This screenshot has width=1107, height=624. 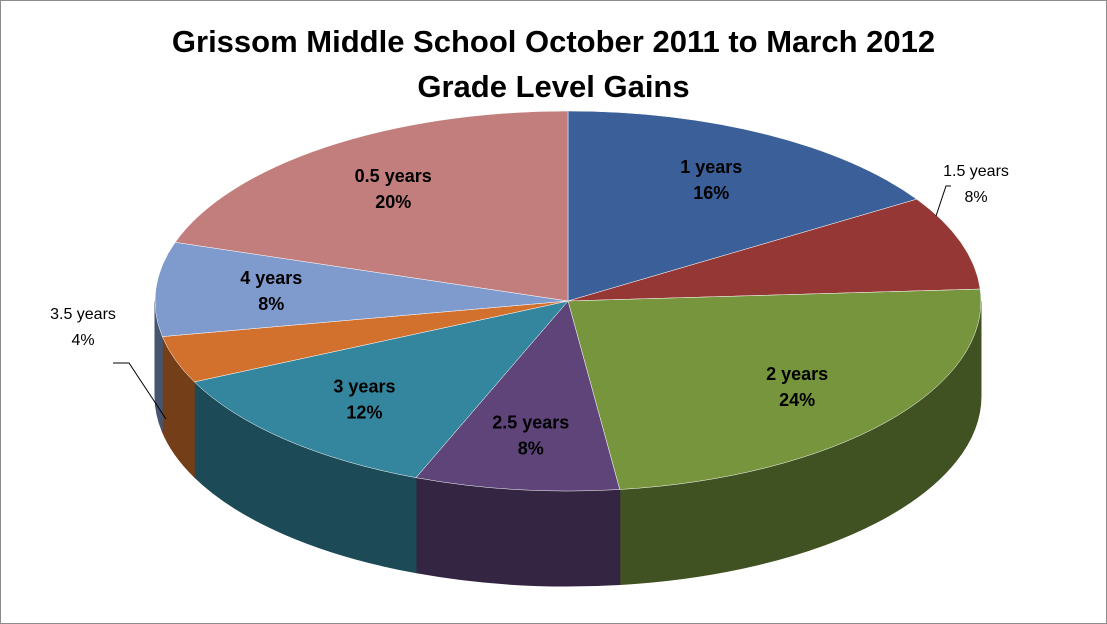 I want to click on value-label: 12%, so click(x=364, y=412).